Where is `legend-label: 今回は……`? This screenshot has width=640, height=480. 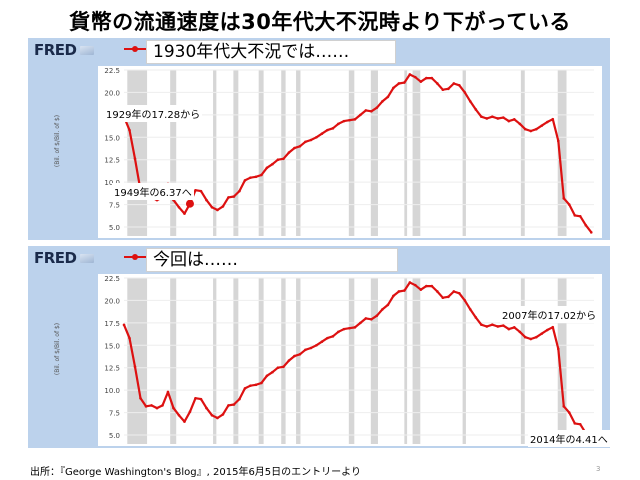
legend-label: 今回は…… is located at coordinates (272, 260).